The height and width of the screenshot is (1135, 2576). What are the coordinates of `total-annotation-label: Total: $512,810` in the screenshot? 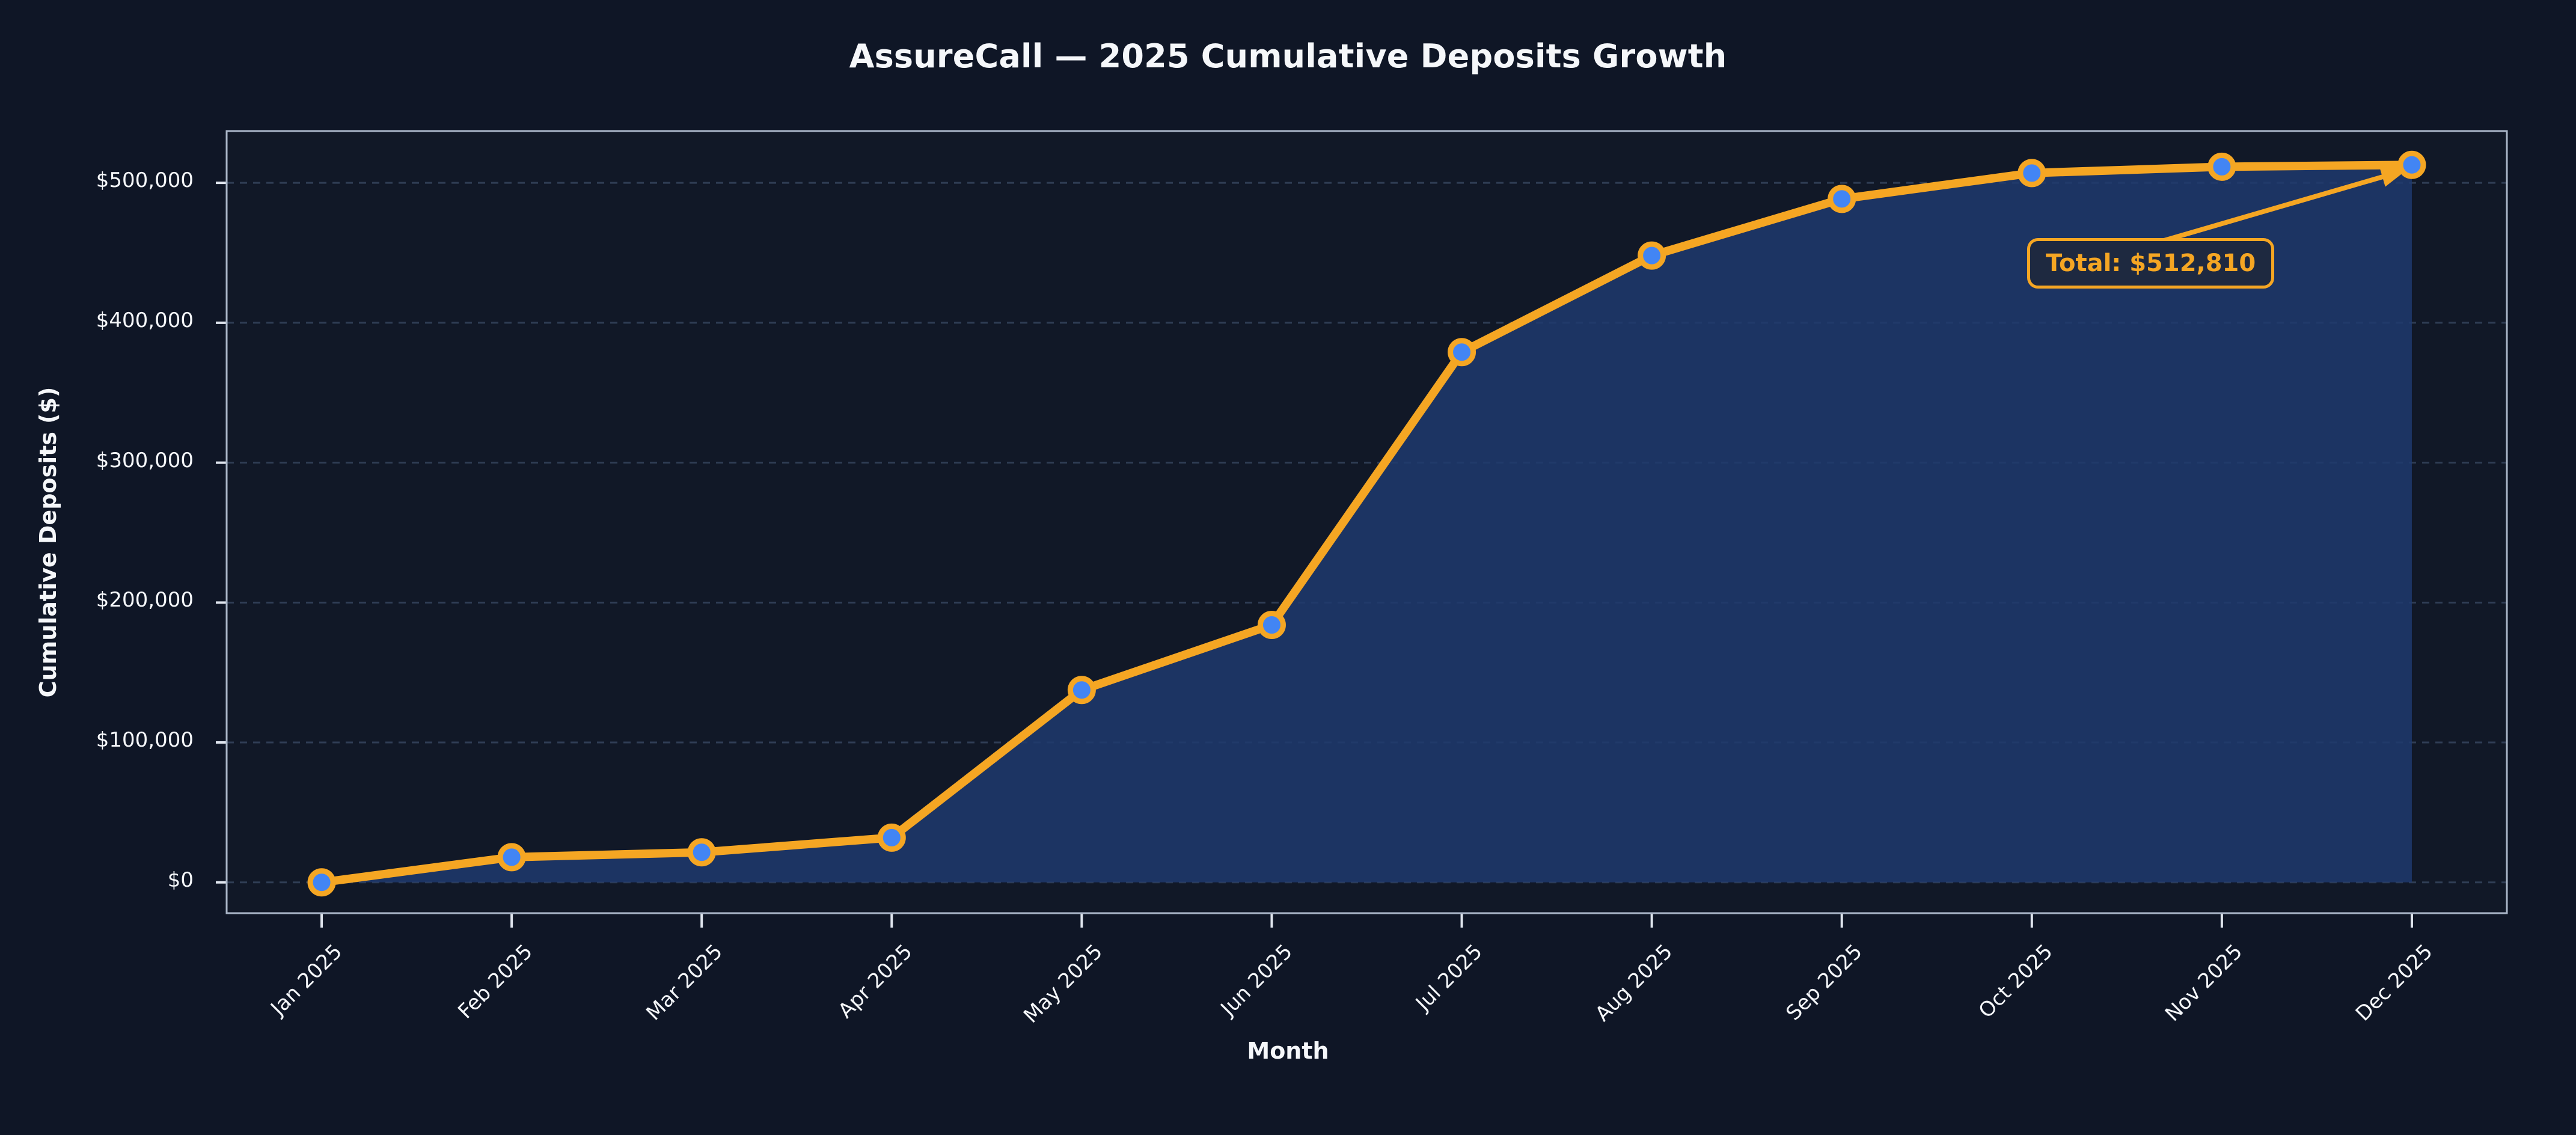 It's located at (2151, 263).